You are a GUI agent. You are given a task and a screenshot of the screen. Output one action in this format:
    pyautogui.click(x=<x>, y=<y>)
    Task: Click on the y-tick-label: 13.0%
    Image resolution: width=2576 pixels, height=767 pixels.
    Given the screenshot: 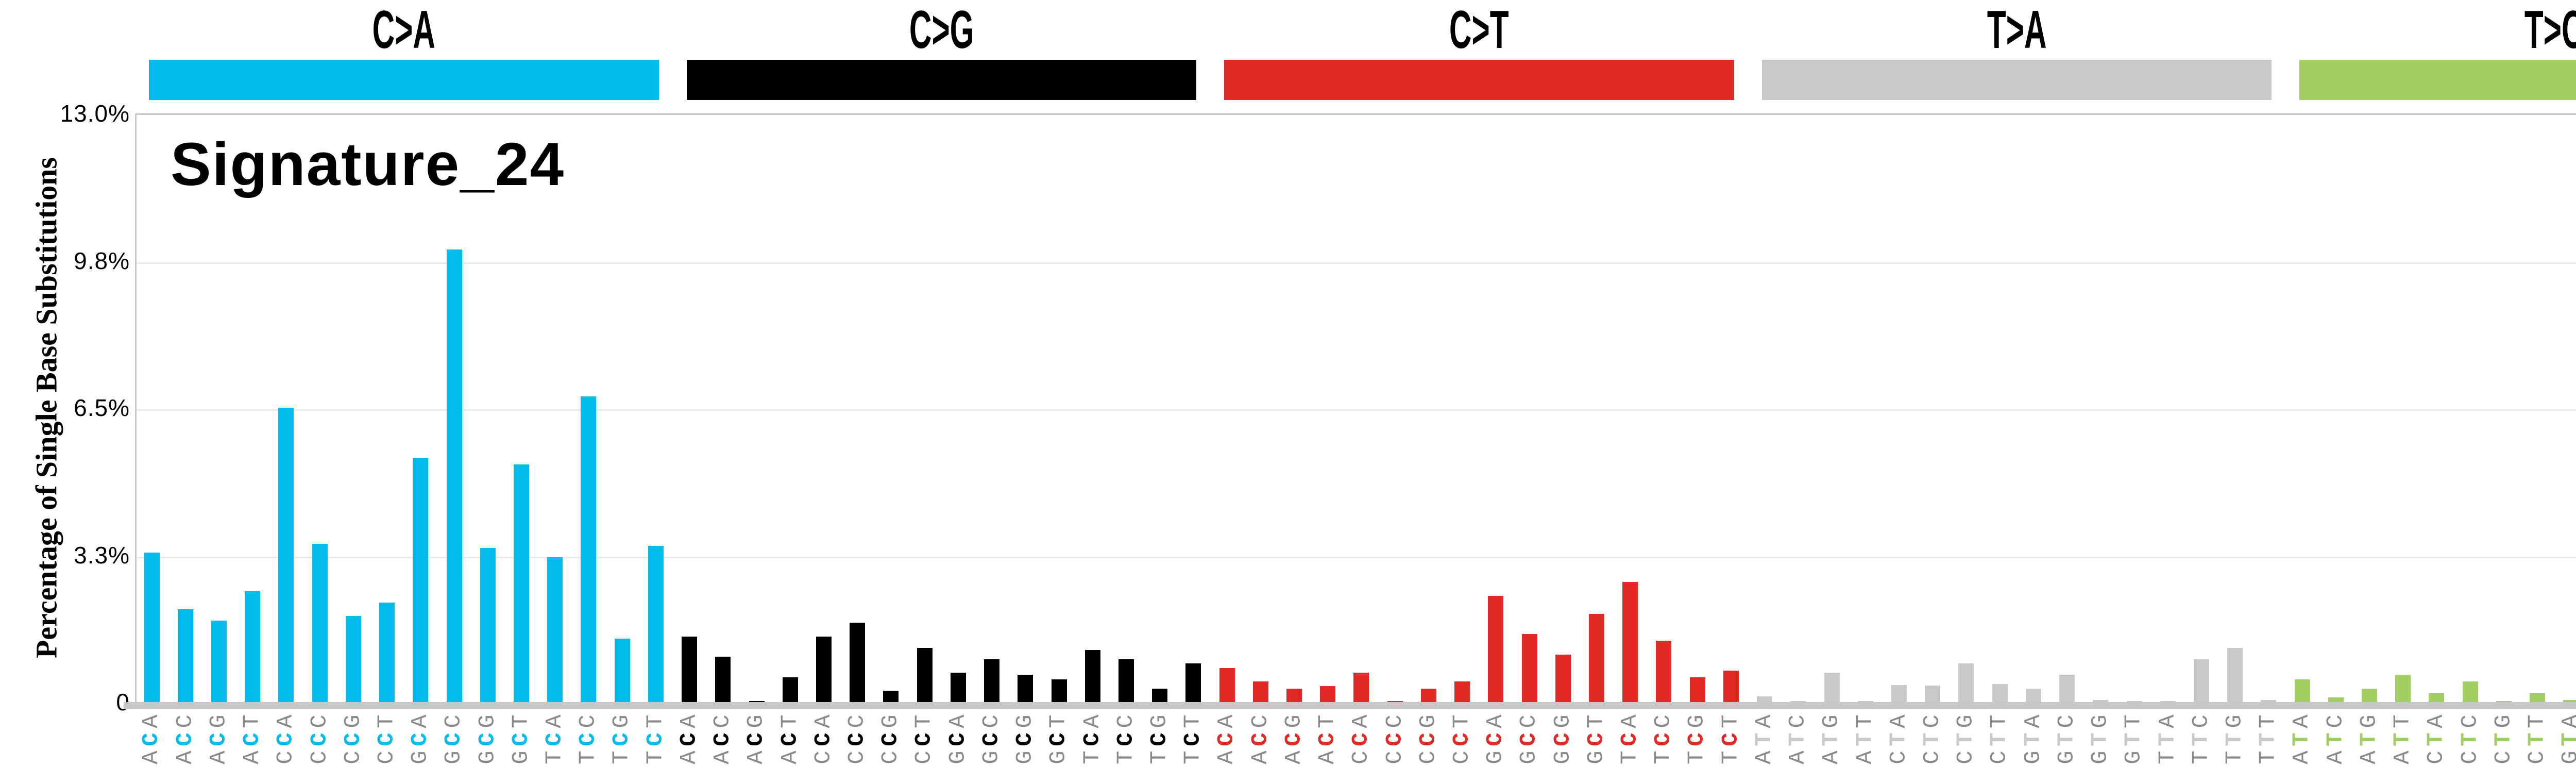 What is the action you would take?
    pyautogui.click(x=95, y=113)
    